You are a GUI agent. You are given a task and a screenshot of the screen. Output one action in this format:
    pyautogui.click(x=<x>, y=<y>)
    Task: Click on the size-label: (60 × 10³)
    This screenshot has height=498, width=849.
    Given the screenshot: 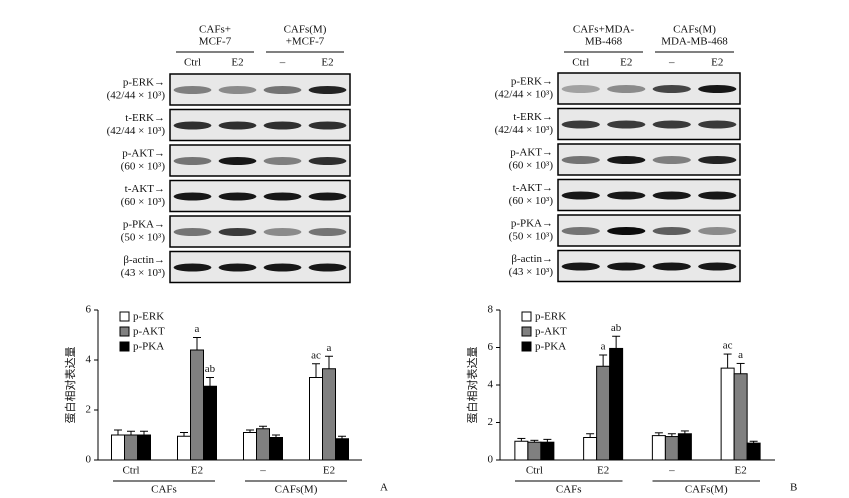 What is the action you would take?
    pyautogui.click(x=143, y=202)
    